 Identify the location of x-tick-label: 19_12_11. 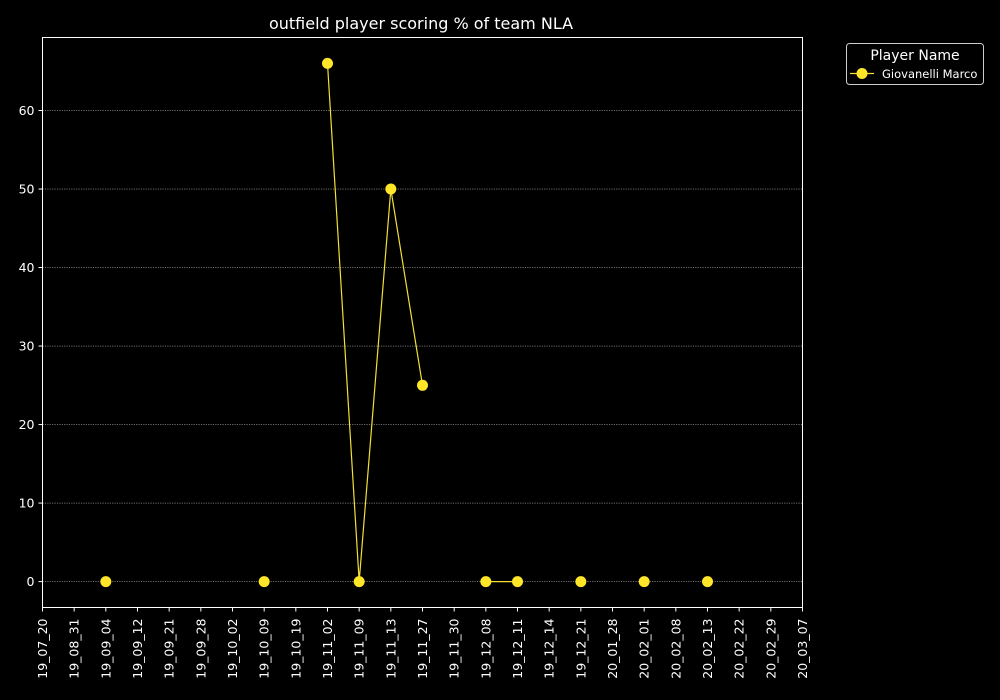
(517, 649).